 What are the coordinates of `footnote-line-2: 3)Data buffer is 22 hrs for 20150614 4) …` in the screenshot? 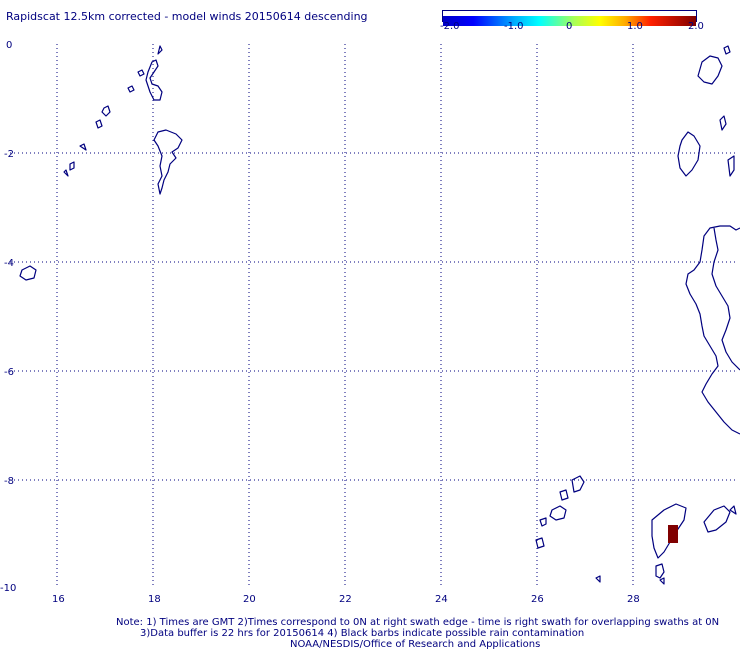 It's located at (362, 633).